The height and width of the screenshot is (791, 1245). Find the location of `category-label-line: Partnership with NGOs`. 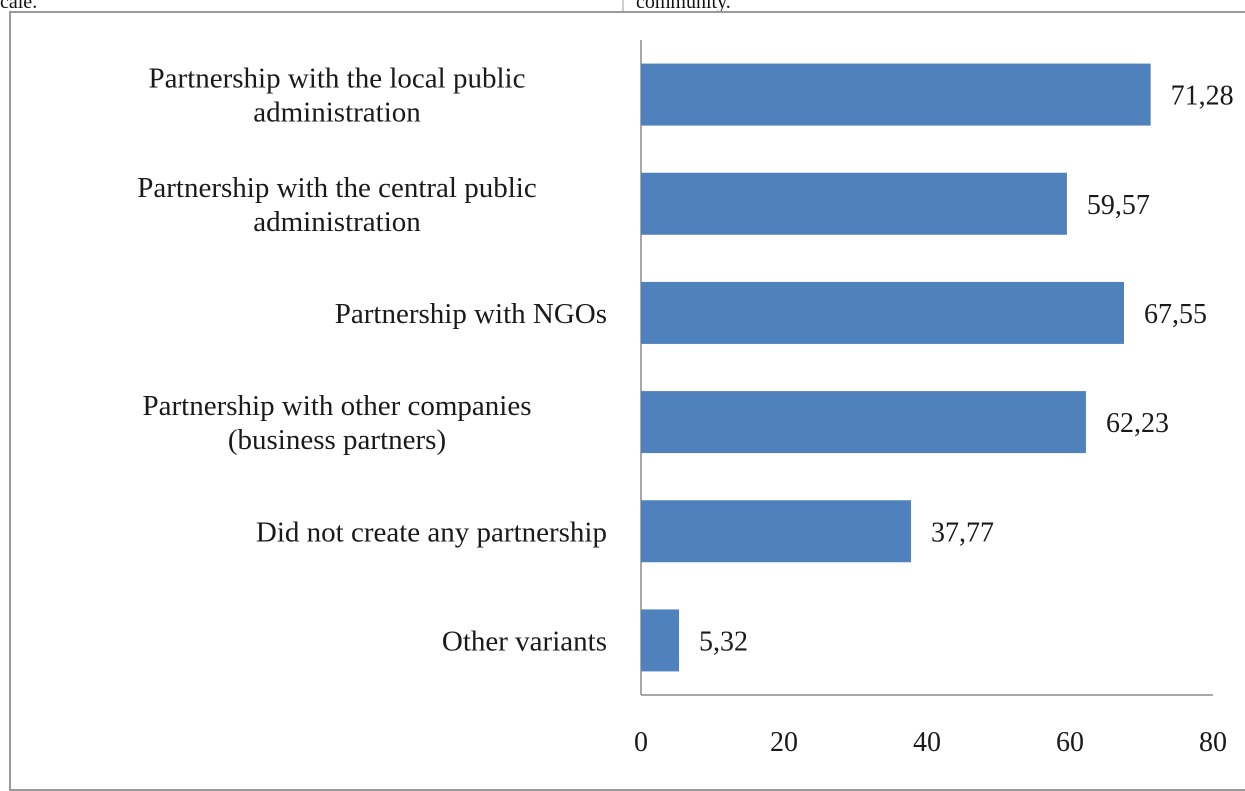

category-label-line: Partnership with NGOs is located at coordinates (471, 314).